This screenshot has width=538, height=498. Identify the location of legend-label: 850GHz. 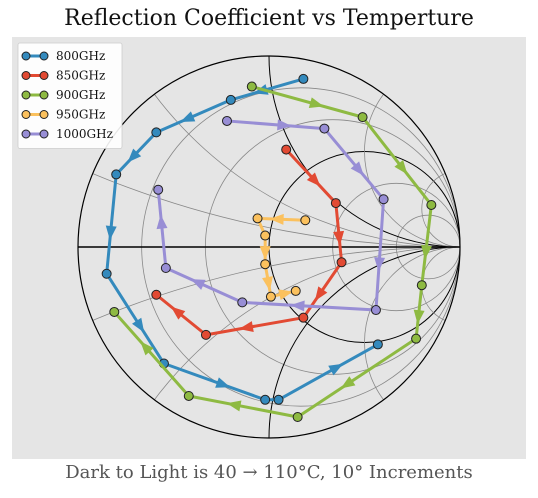
(80, 76).